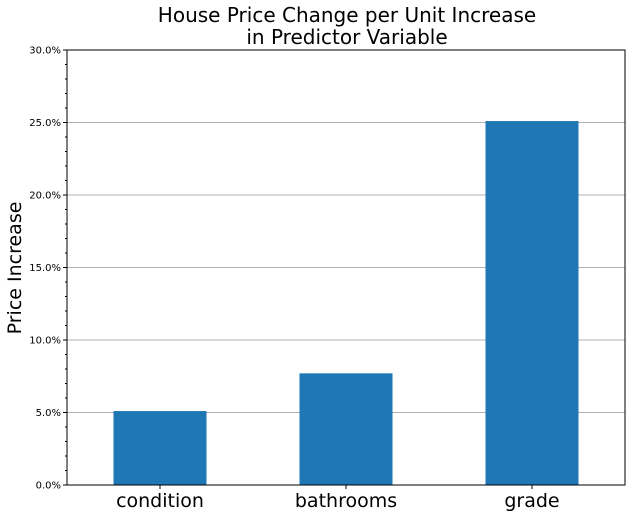 The height and width of the screenshot is (517, 633). What do you see at coordinates (347, 15) in the screenshot?
I see `chart-title-line-1: House Price Change per Unit Increase` at bounding box center [347, 15].